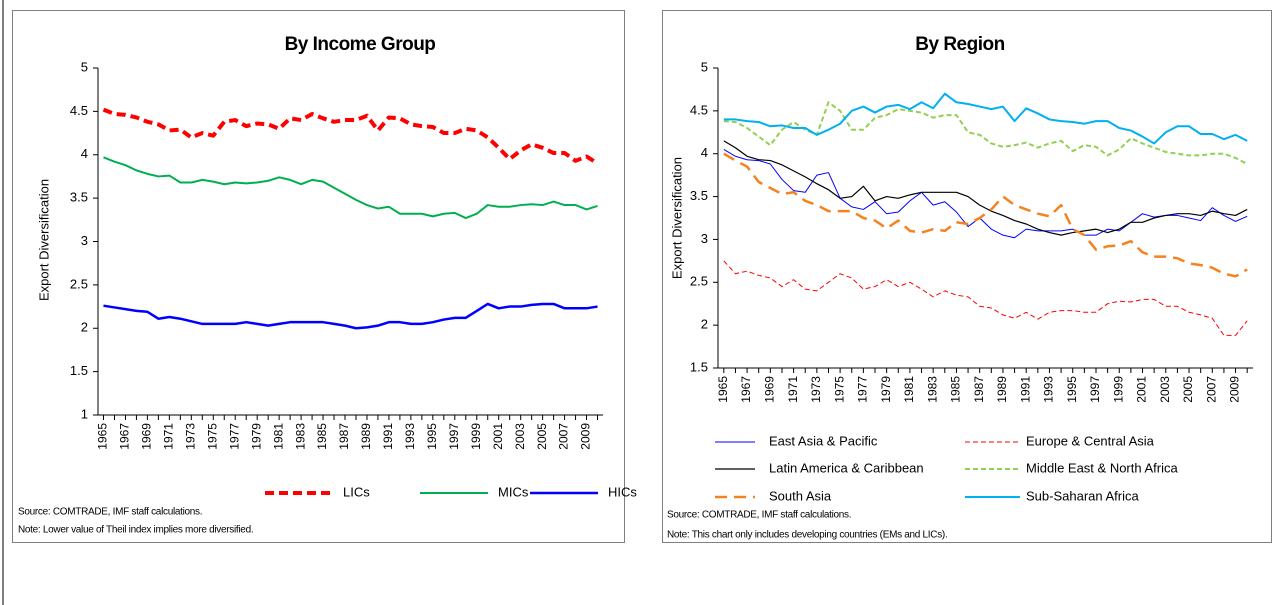 The width and height of the screenshot is (1276, 605). I want to click on legend-label: LICs, so click(356, 491).